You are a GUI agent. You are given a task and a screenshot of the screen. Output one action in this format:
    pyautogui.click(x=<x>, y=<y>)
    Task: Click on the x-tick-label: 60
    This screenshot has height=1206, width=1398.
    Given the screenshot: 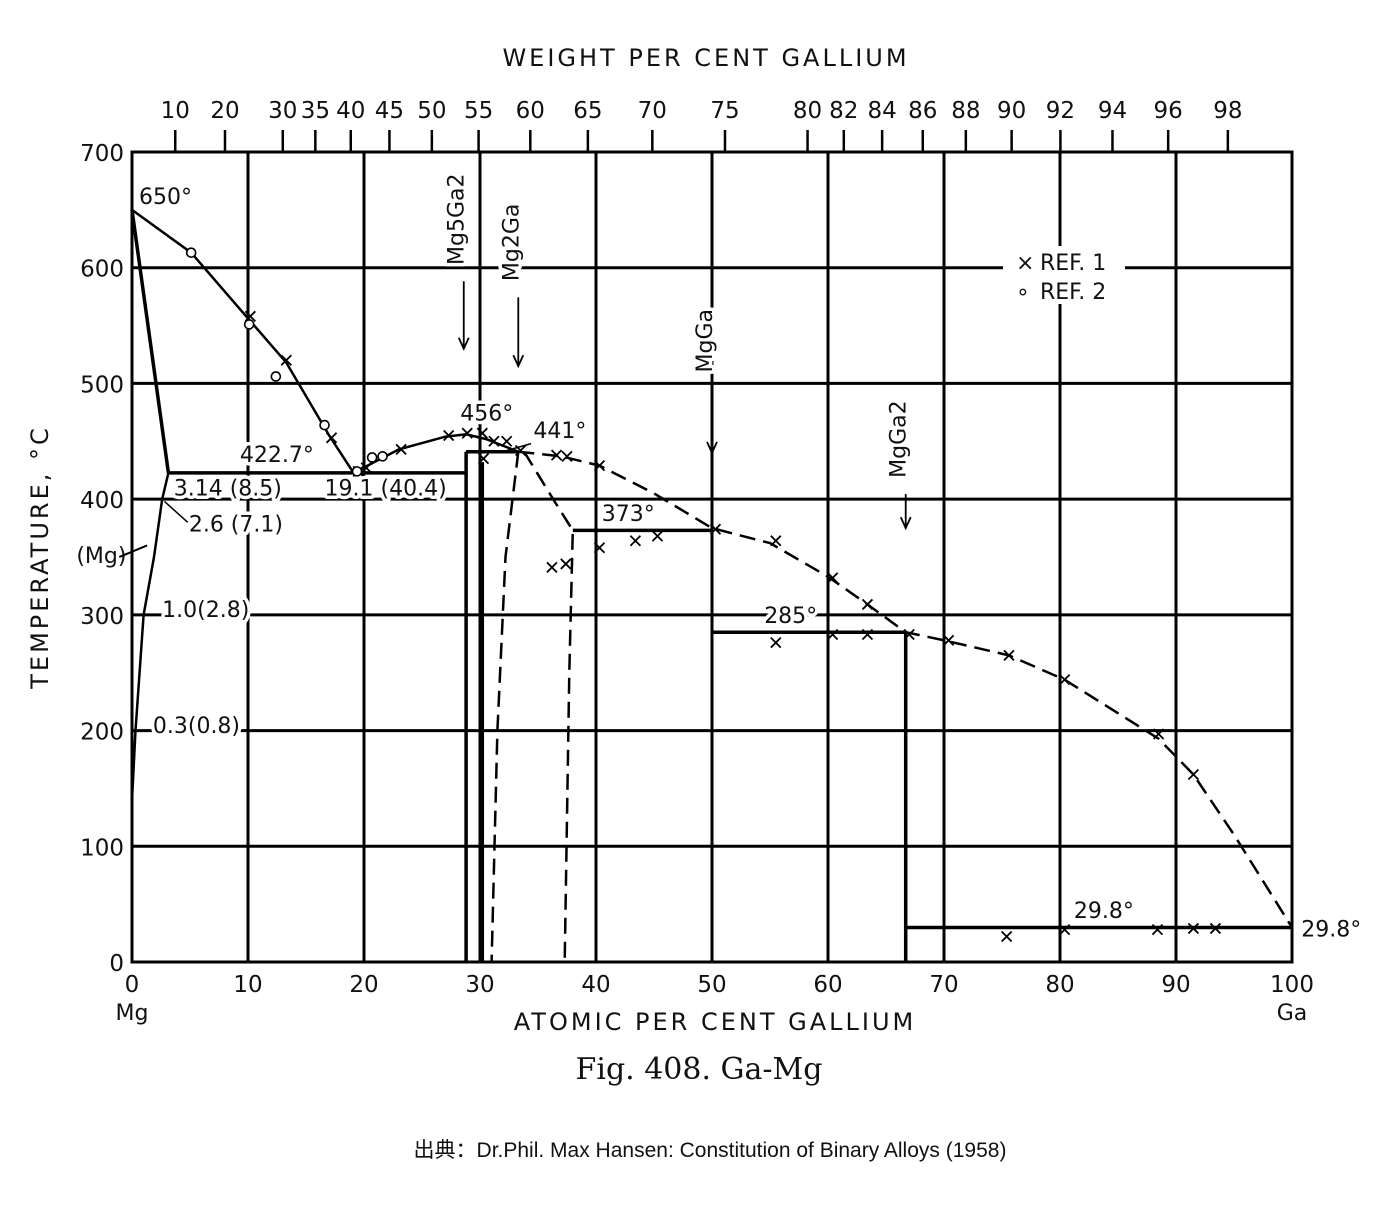 What is the action you would take?
    pyautogui.click(x=827, y=985)
    